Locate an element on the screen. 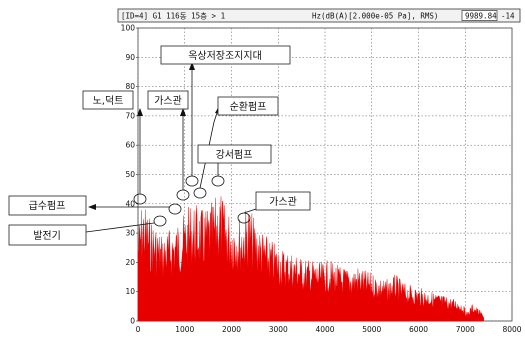  y-tick-label: 50 is located at coordinates (130, 174).